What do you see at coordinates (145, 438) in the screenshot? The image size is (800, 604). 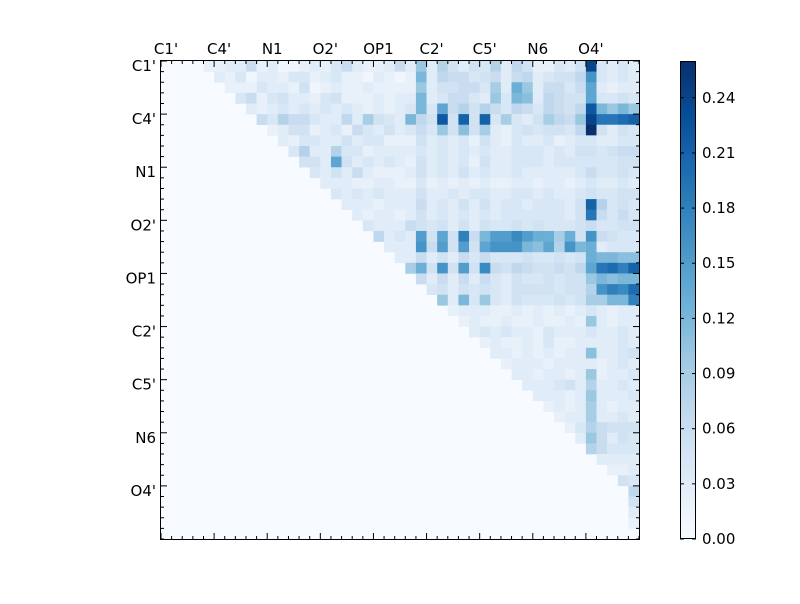 I see `y-tick-label: N6` at bounding box center [145, 438].